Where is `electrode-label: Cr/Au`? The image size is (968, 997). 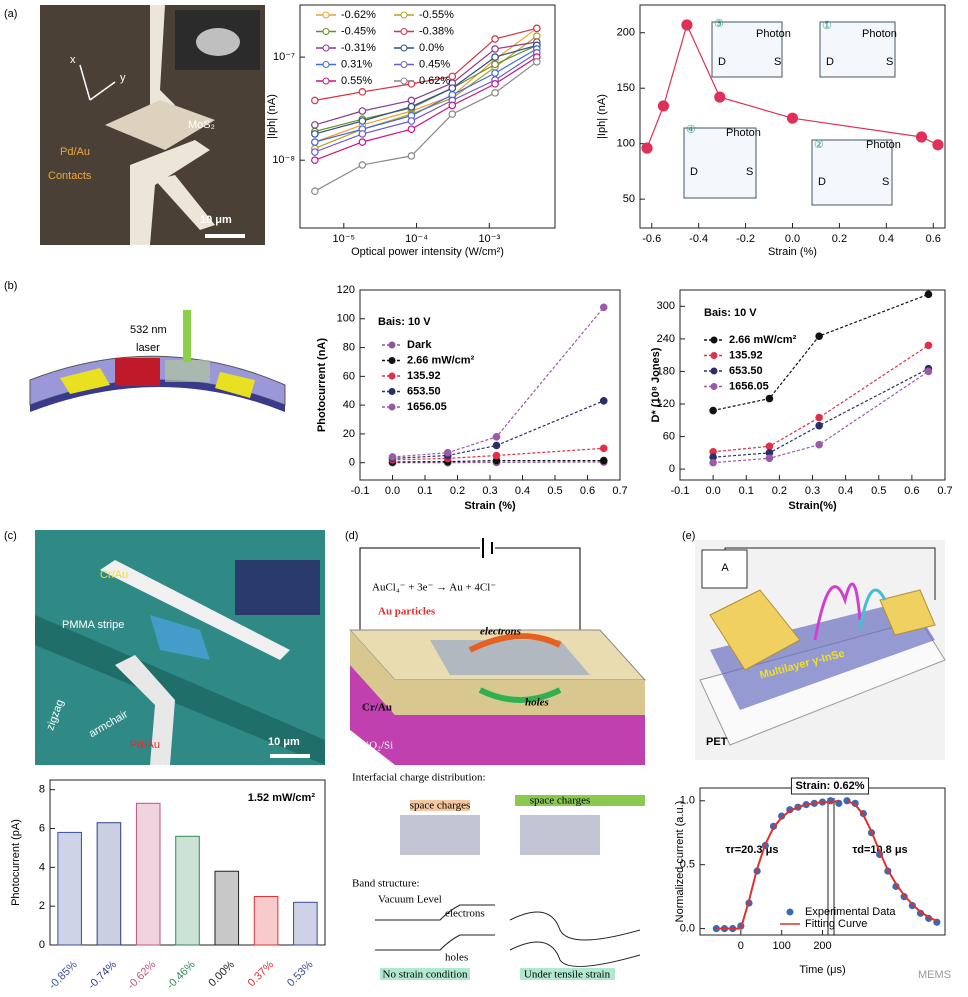 electrode-label: Cr/Au is located at coordinates (114, 575).